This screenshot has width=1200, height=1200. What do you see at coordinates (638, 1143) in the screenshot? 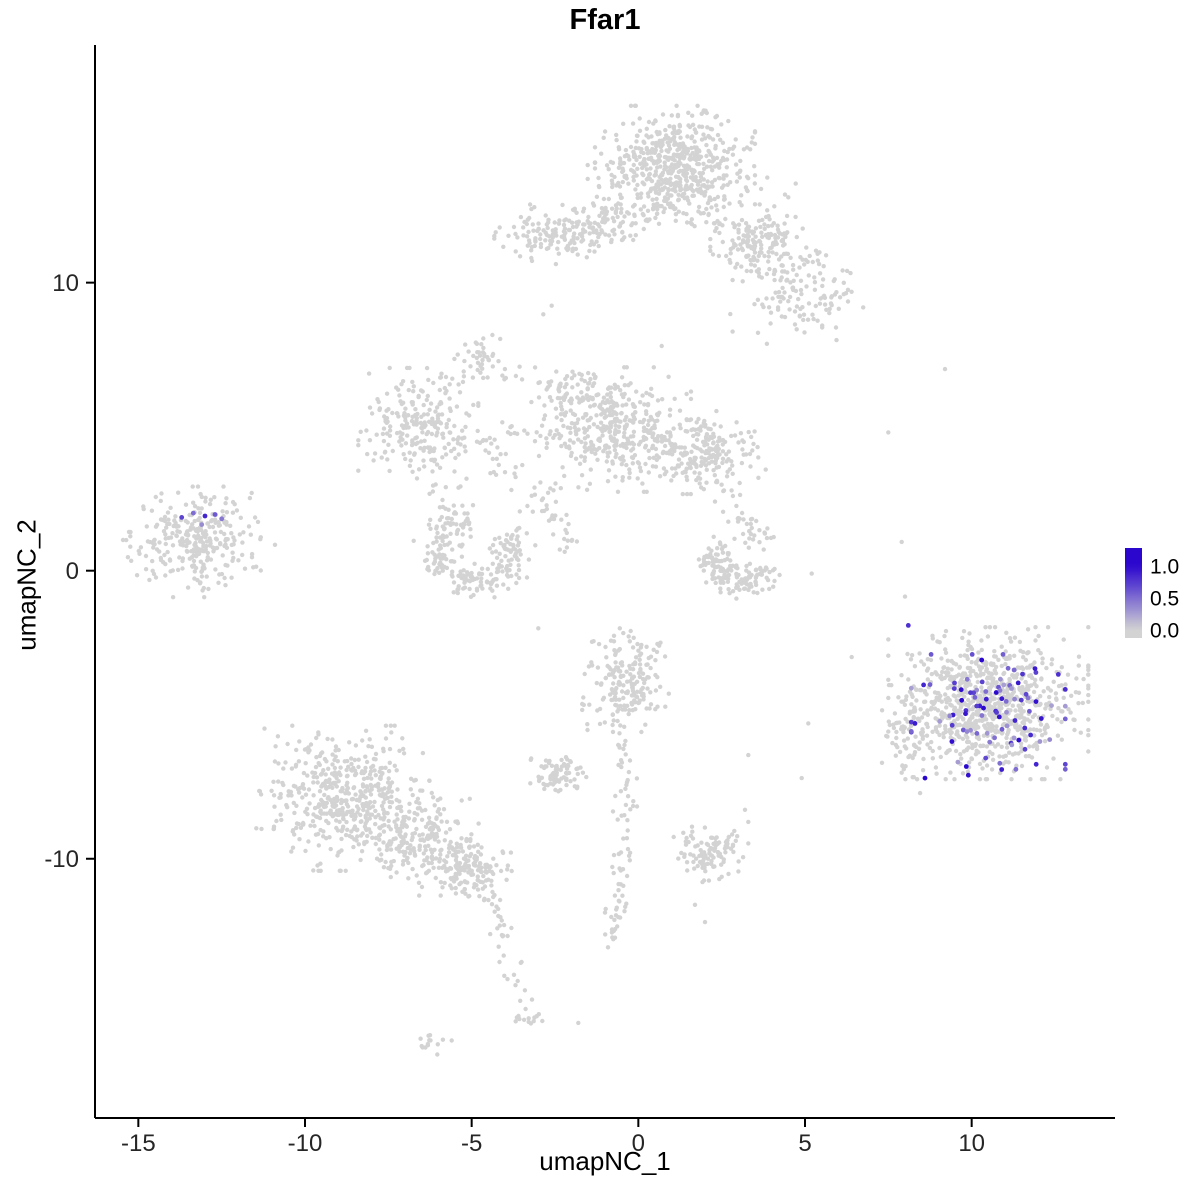
I see `x-tick-label: 0` at bounding box center [638, 1143].